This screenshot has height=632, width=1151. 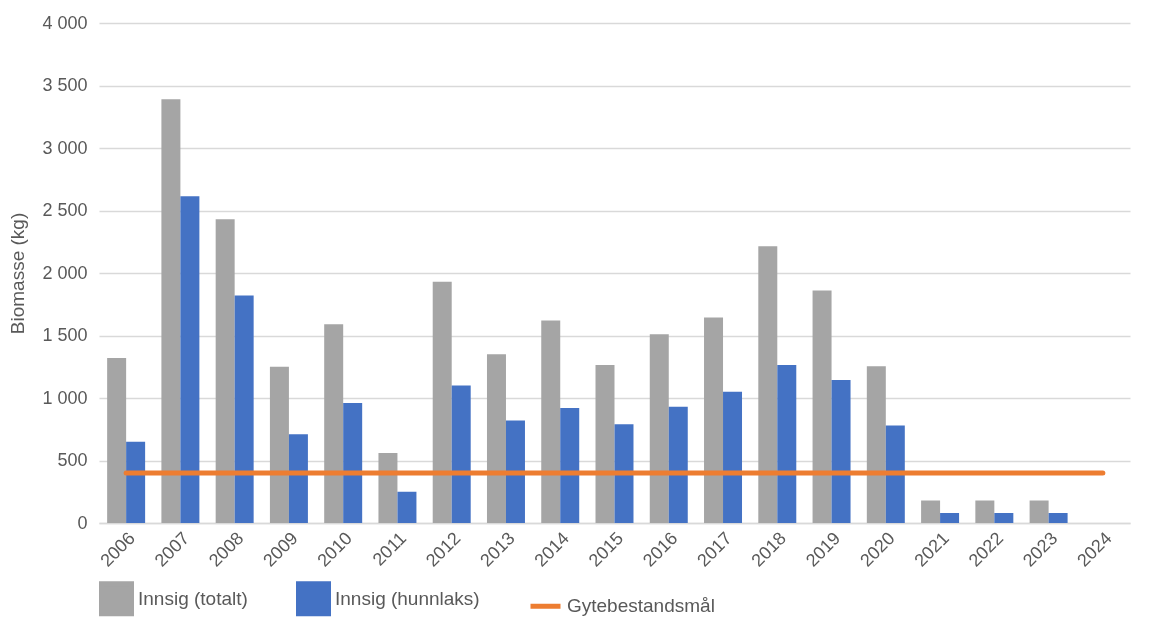 What do you see at coordinates (65, 210) in the screenshot?
I see `y-tick-label: 2 500` at bounding box center [65, 210].